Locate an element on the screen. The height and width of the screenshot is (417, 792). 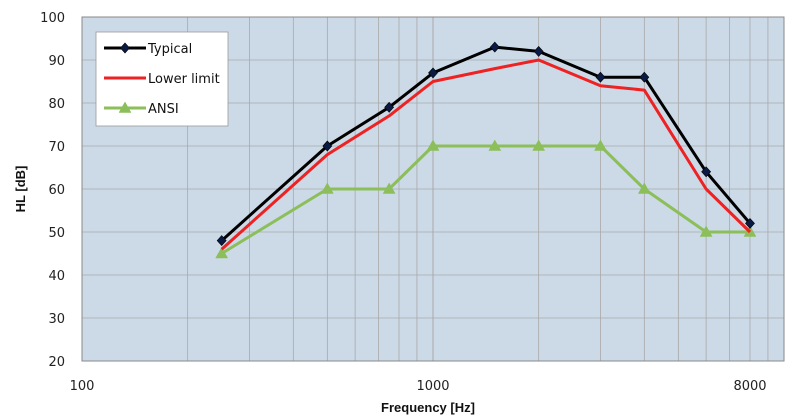
legend: Typical Lower limit ANSI is located at coordinates (162, 79).